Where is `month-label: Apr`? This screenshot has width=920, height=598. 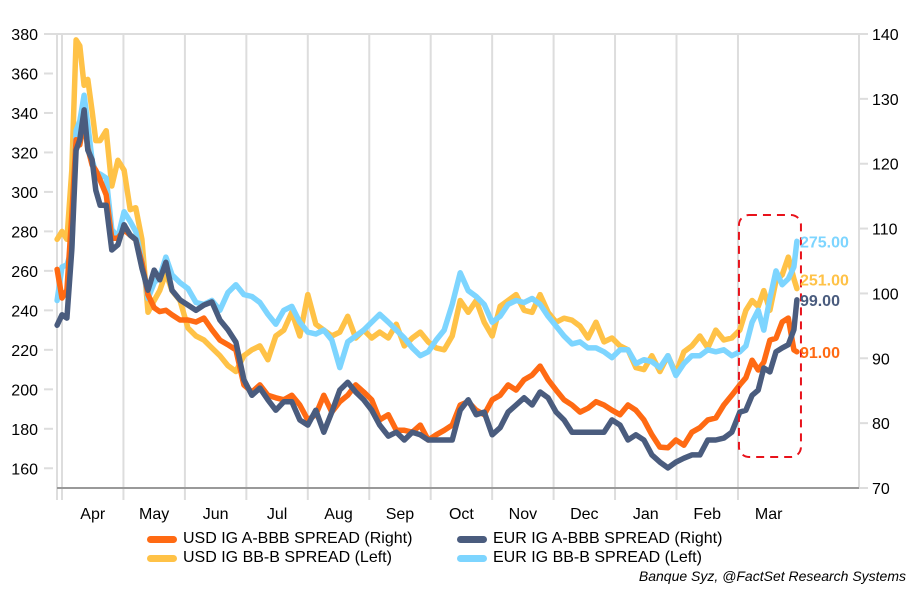
month-label: Apr is located at coordinates (93, 514).